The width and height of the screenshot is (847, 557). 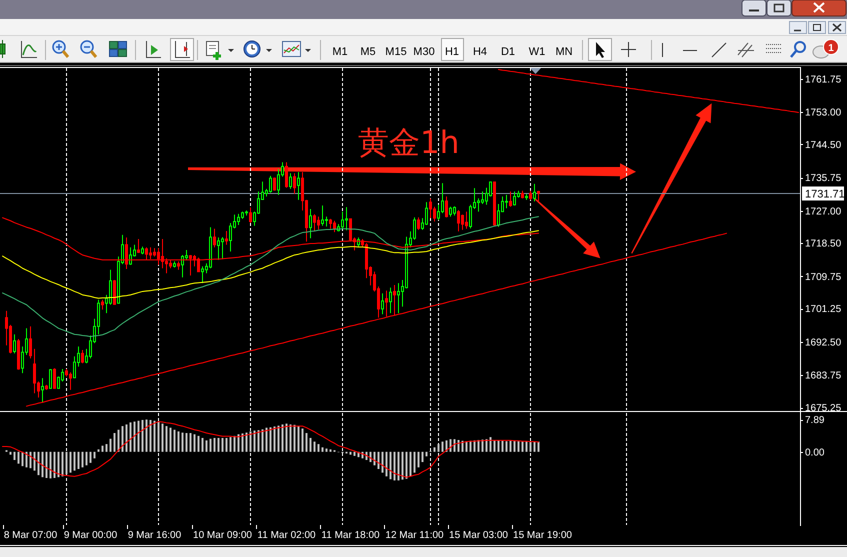 What do you see at coordinates (823, 113) in the screenshot?
I see `y-tick-label: 1753.00` at bounding box center [823, 113].